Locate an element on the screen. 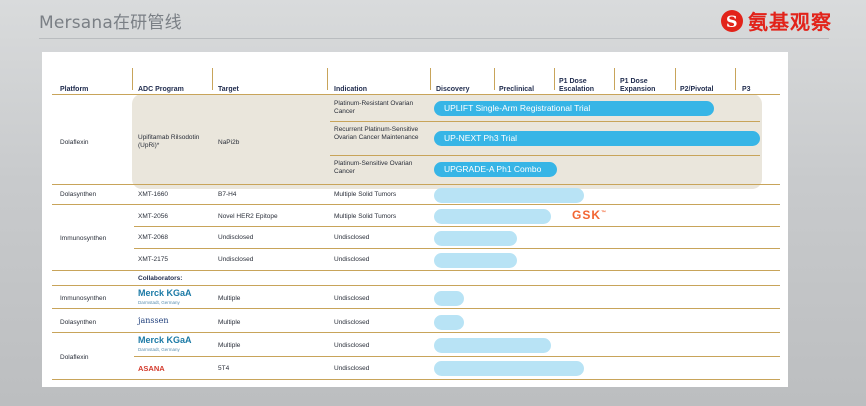 This screenshot has height=406, width=866. header-p3: P3 is located at coordinates (746, 89).